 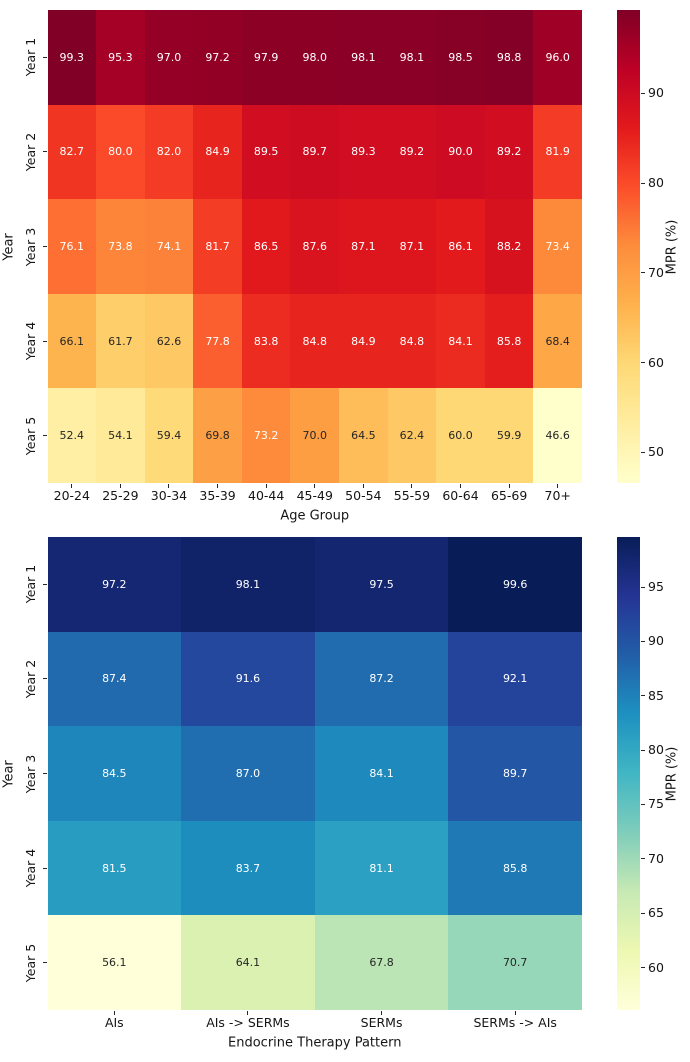 I want to click on heatmap-cell: 89.3, so click(x=363, y=152).